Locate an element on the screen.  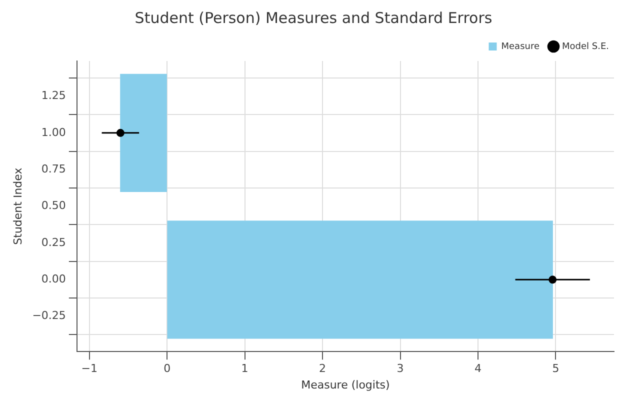
y-tick-label: 1.00 is located at coordinates (53, 132).